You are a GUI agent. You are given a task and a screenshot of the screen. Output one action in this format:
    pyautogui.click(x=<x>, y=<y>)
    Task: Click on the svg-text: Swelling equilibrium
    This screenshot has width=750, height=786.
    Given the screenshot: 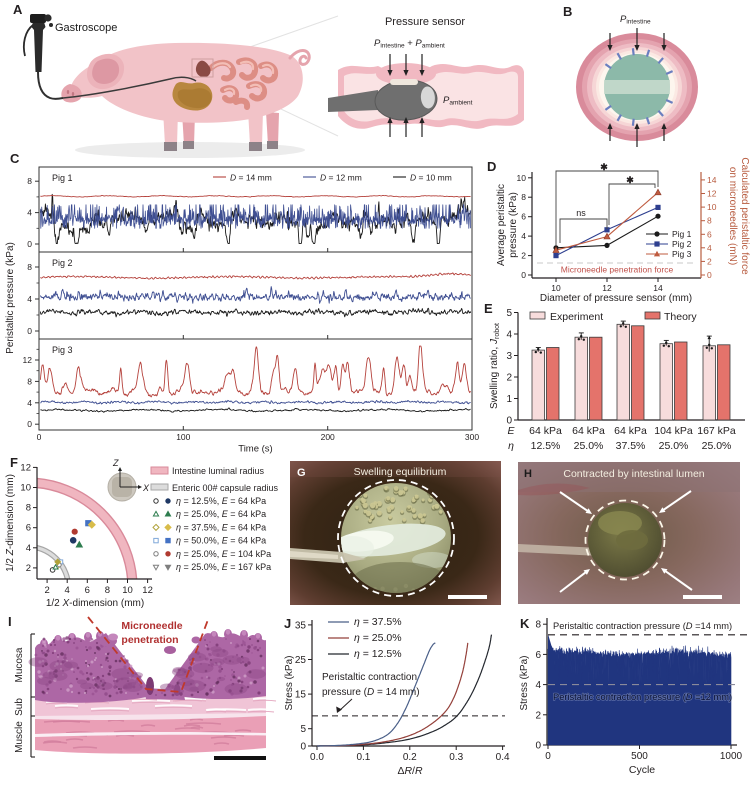 What is the action you would take?
    pyautogui.click(x=400, y=472)
    